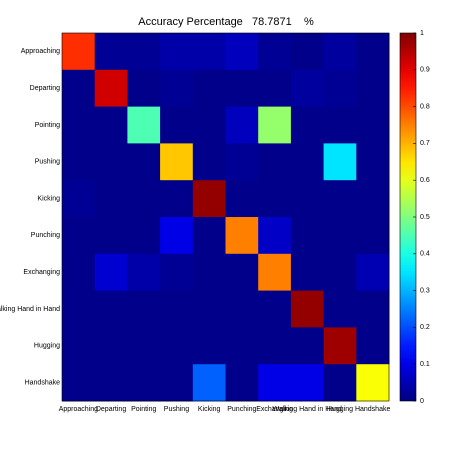 The width and height of the screenshot is (474, 450). What do you see at coordinates (425, 254) in the screenshot?
I see `colorbar-tick-label: 0.4` at bounding box center [425, 254].